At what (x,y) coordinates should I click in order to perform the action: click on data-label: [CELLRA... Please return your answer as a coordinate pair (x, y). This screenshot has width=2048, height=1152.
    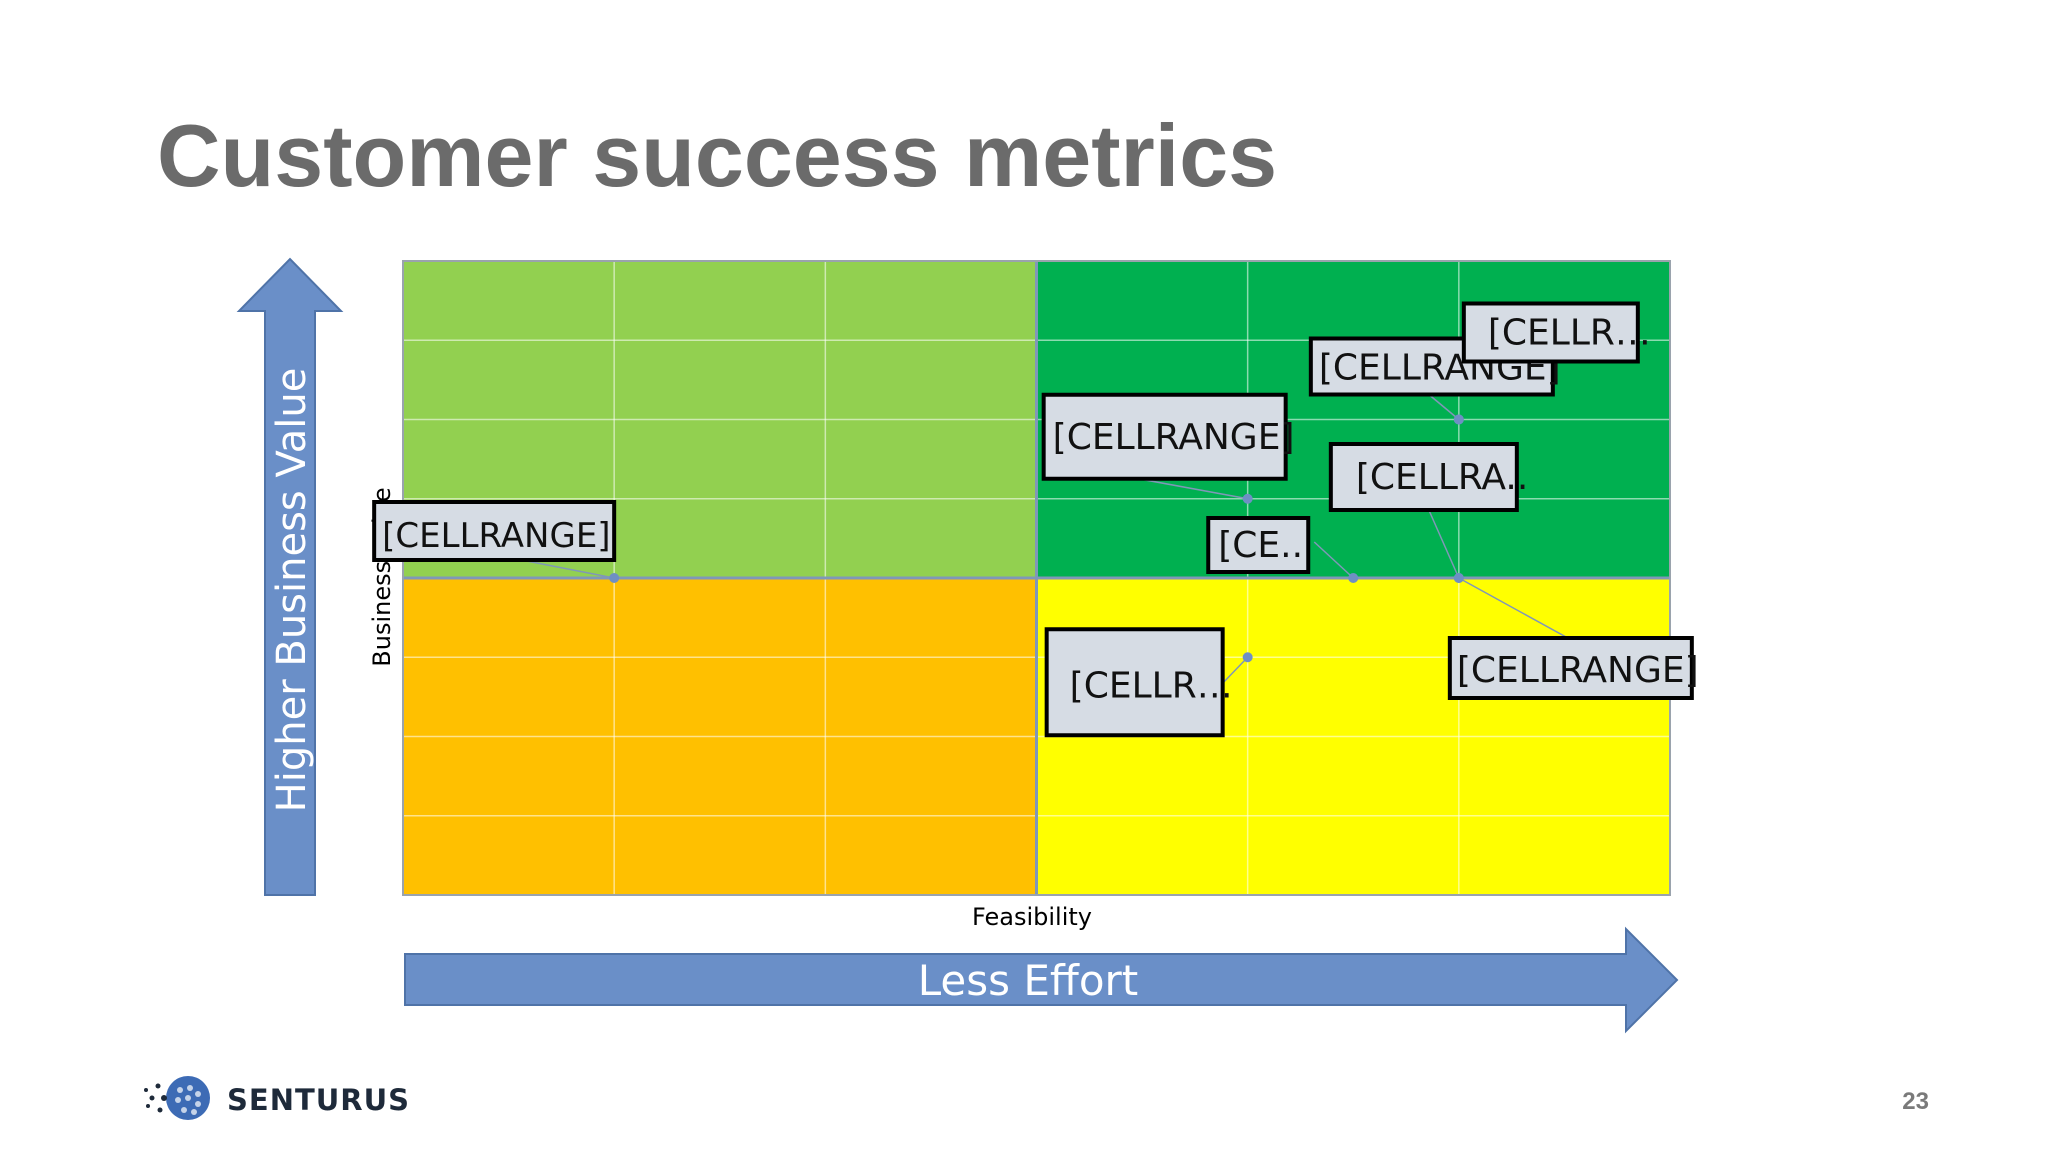
    Looking at the image, I should click on (1442, 477).